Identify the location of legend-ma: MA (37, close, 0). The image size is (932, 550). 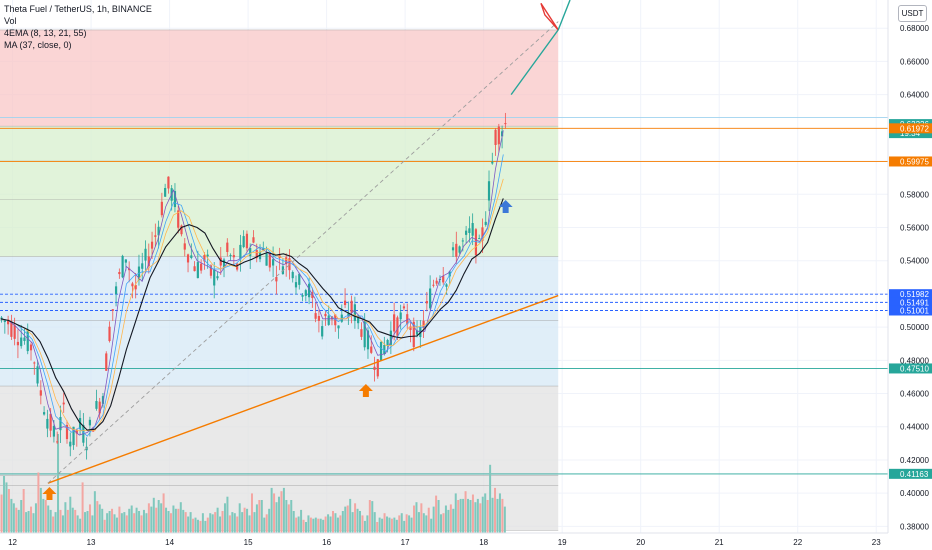
(38, 45).